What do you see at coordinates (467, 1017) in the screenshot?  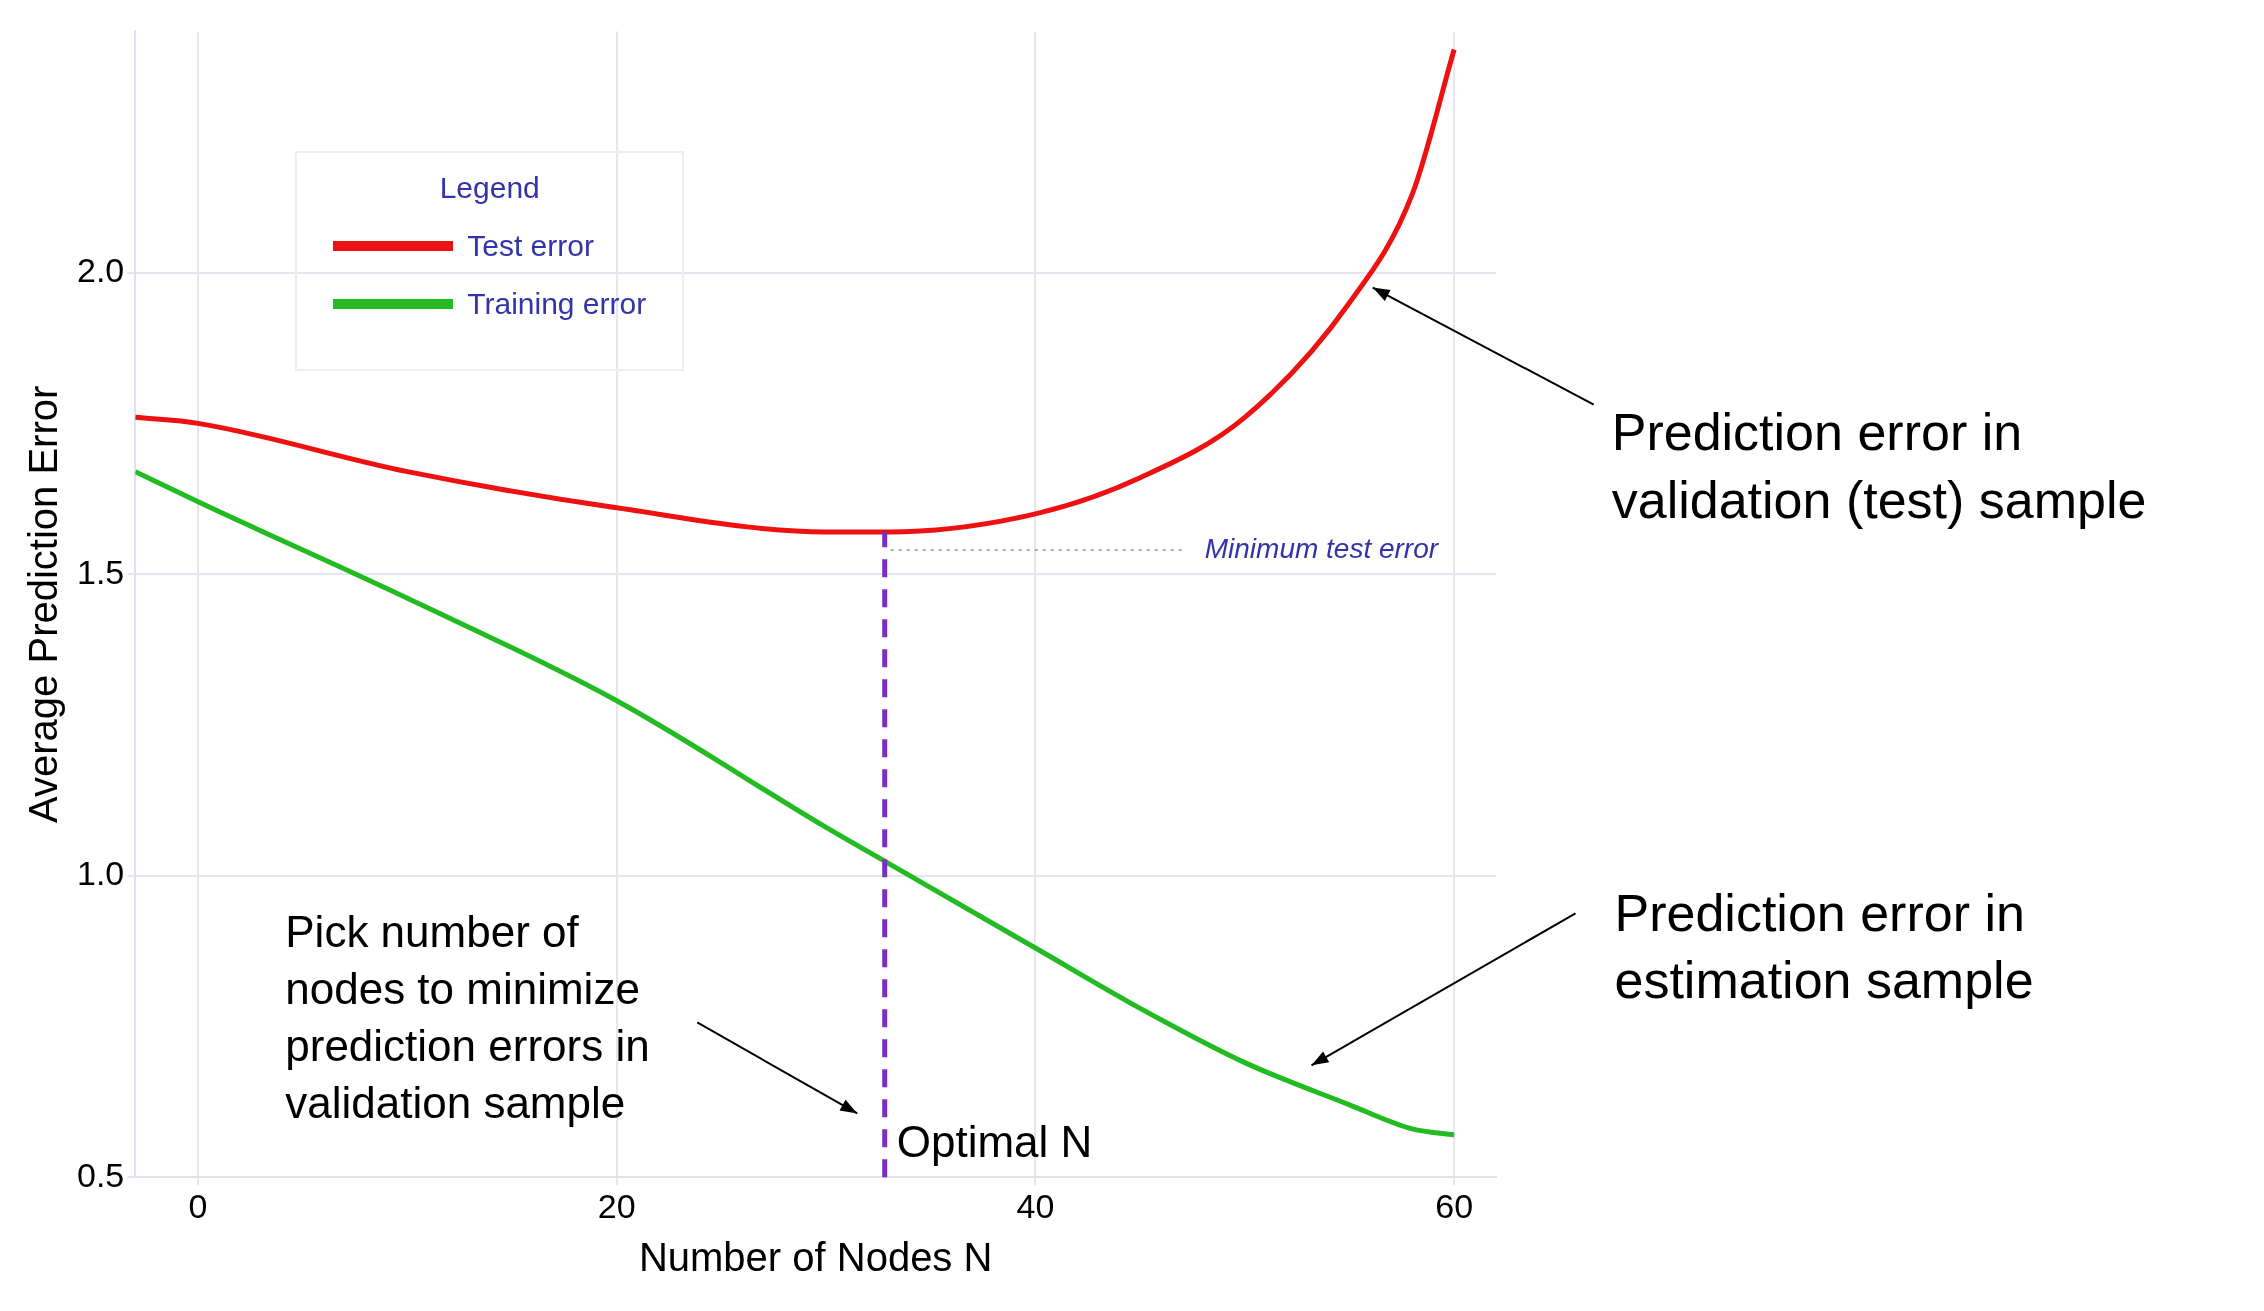 I see `annotation: Pick number of nodes to minimize prediction errors in validation sample` at bounding box center [467, 1017].